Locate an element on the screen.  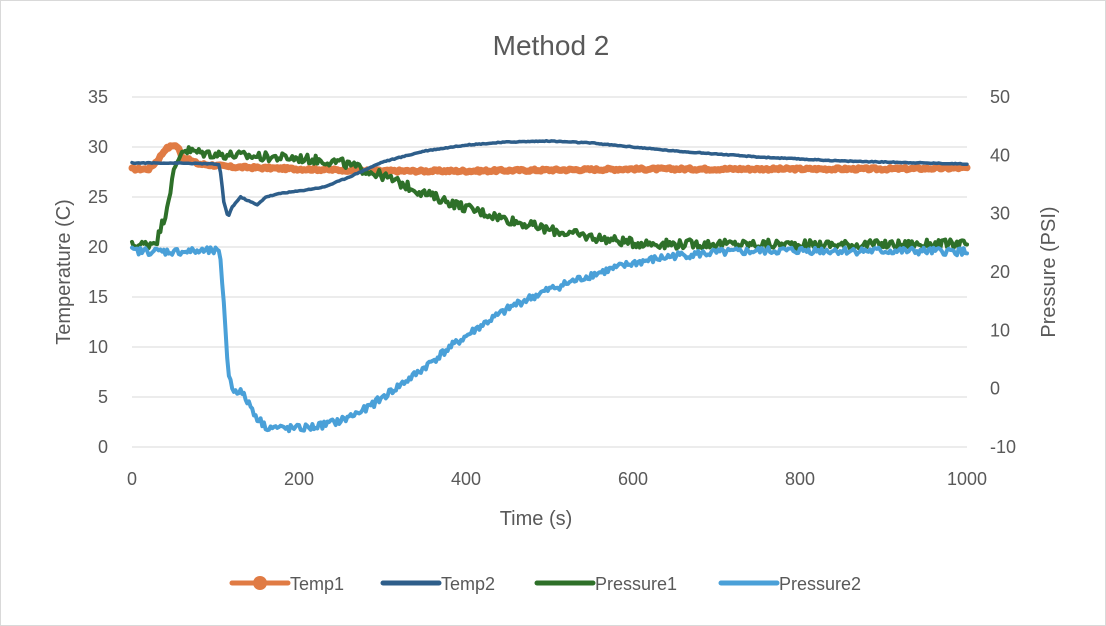
series-line-temp1 is located at coordinates (549, 159).